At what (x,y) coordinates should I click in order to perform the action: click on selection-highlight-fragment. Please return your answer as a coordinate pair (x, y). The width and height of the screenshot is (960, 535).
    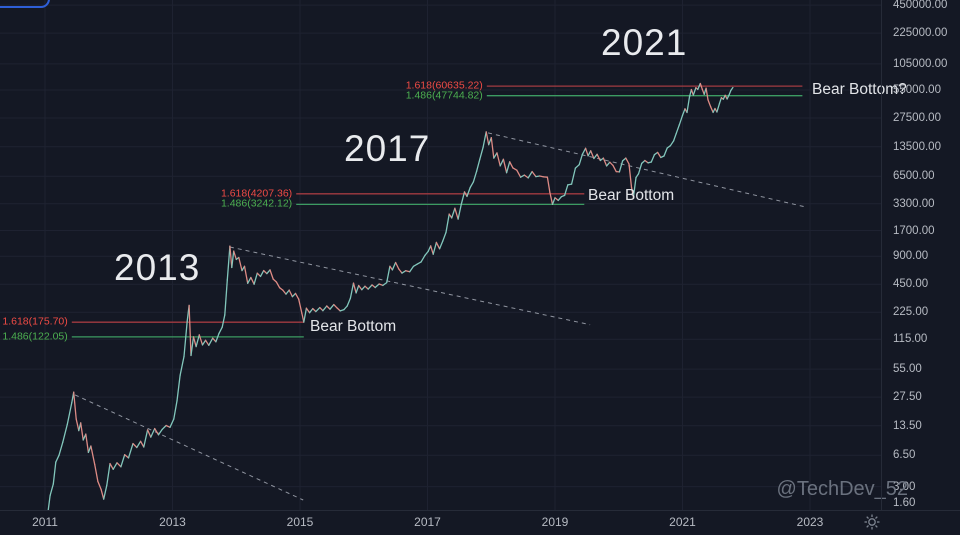
    Looking at the image, I should click on (25, 4).